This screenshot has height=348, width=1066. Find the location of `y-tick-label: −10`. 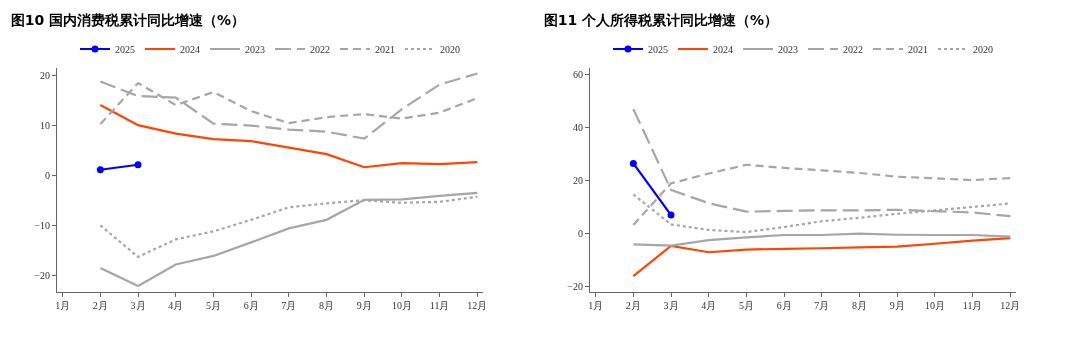

y-tick-label: −10 is located at coordinates (42, 225).